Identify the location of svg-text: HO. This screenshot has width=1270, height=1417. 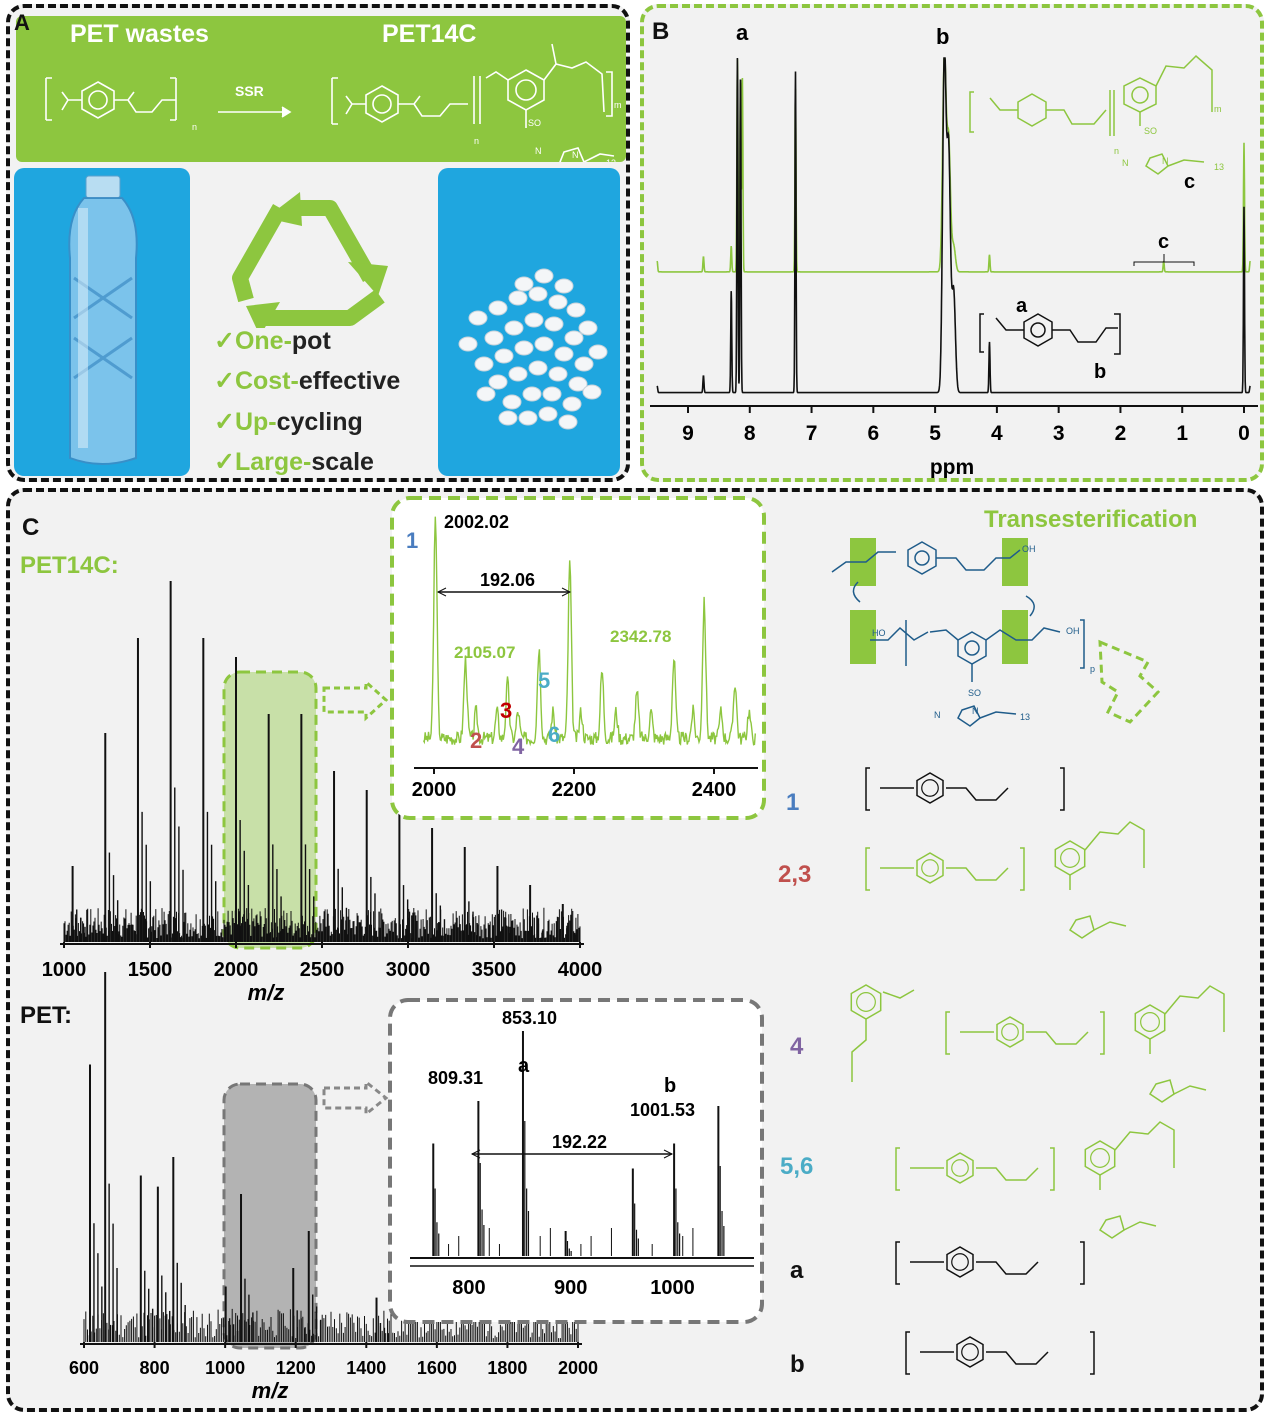
(879, 633).